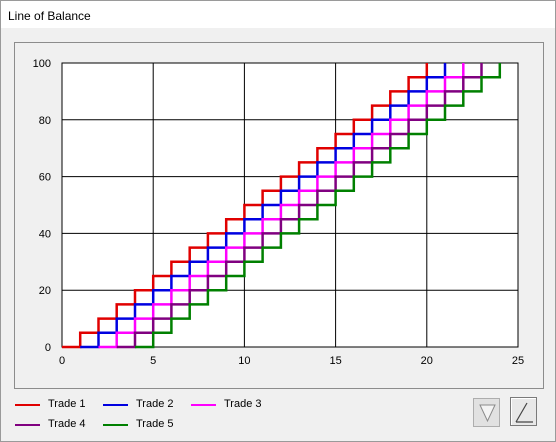 This screenshot has height=442, width=556. Describe the element at coordinates (244, 361) in the screenshot. I see `x-tick-label: 10` at that location.